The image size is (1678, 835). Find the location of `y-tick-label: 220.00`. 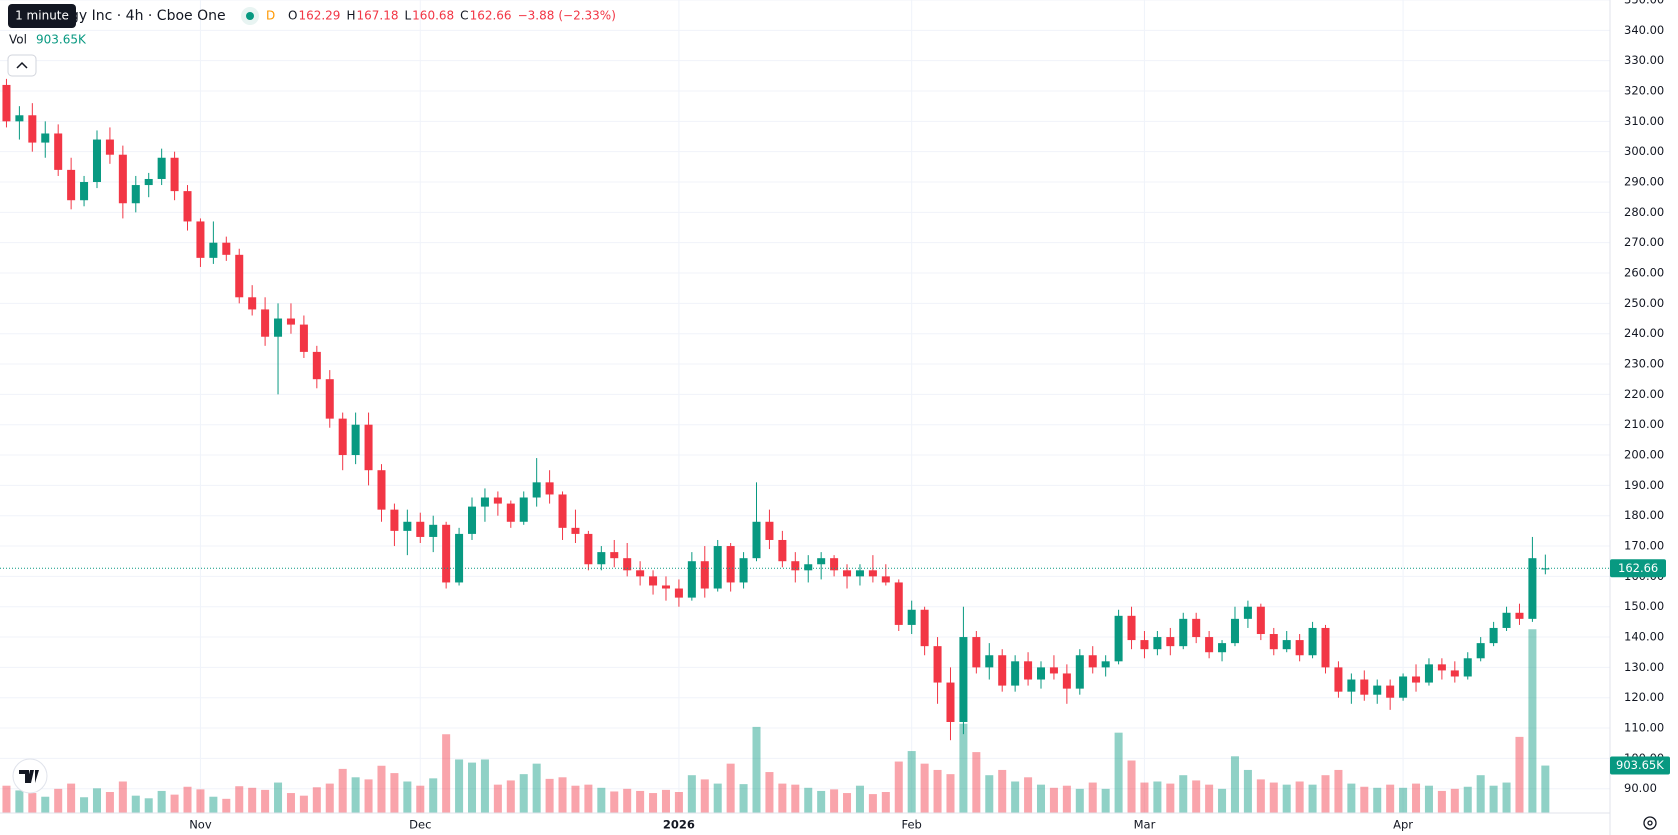

y-tick-label: 220.00 is located at coordinates (1644, 394).